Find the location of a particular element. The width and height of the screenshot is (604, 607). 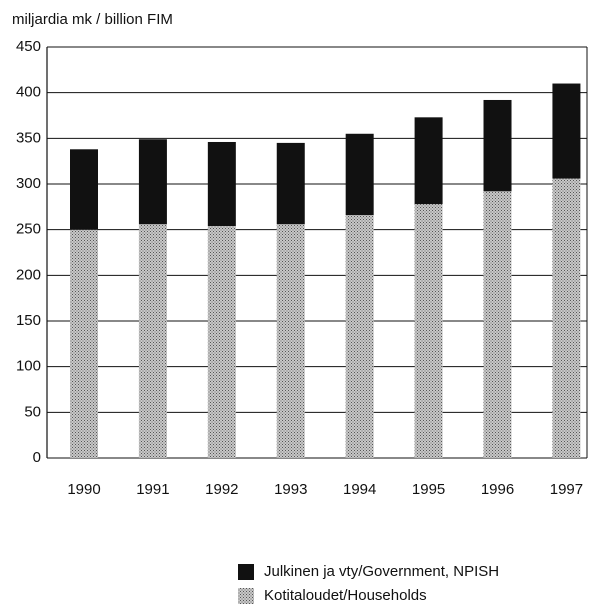

y-tick-label: 0 is located at coordinates (37, 457).